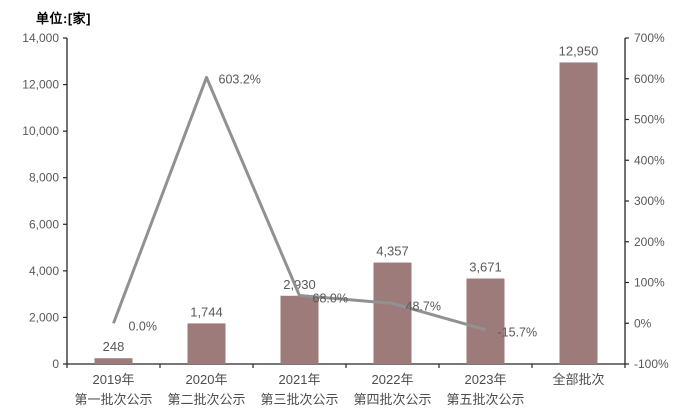 Image resolution: width=685 pixels, height=417 pixels. What do you see at coordinates (206, 311) in the screenshot?
I see `bar-value-label: 1,744` at bounding box center [206, 311].